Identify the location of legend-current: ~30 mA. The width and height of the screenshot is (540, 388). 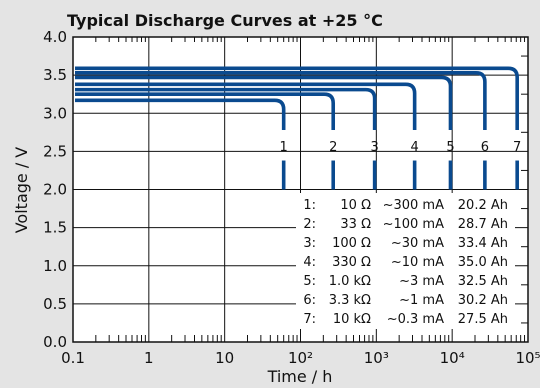
(417, 243).